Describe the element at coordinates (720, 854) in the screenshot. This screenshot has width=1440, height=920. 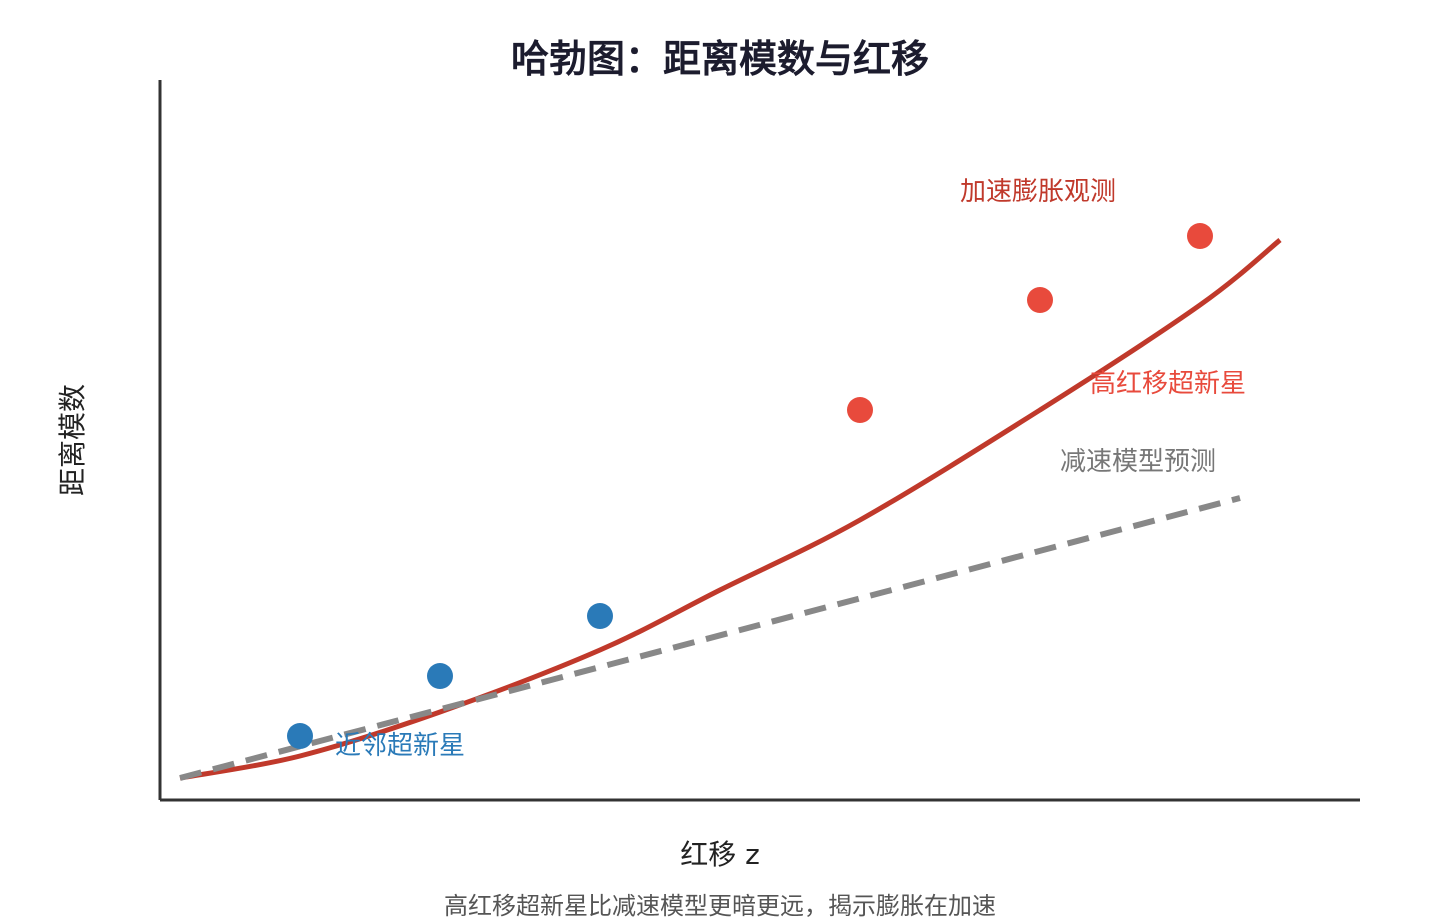
I see `x-axis-label: 红移 z` at that location.